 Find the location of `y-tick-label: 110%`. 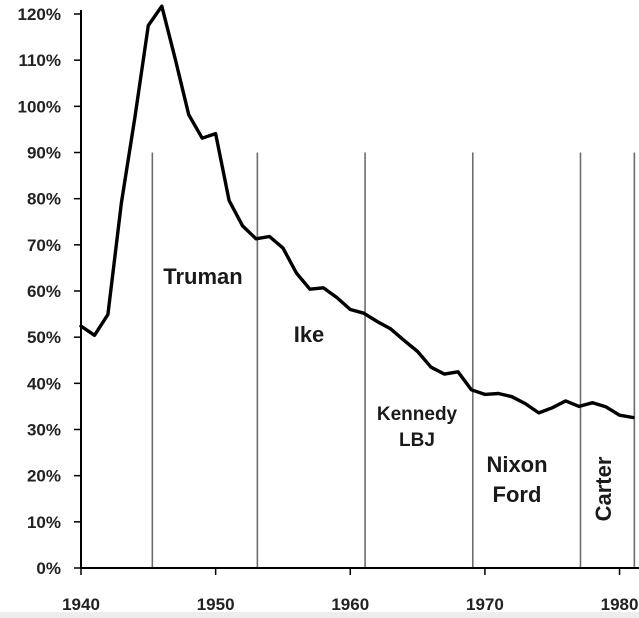

y-tick-label: 110% is located at coordinates (39, 60).